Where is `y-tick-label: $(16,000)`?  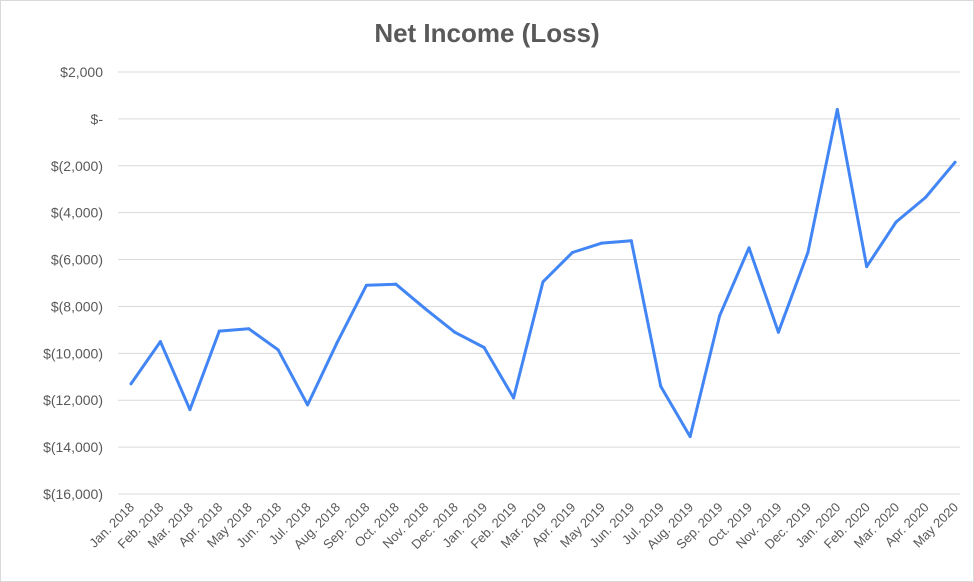 y-tick-label: $(16,000) is located at coordinates (73, 494).